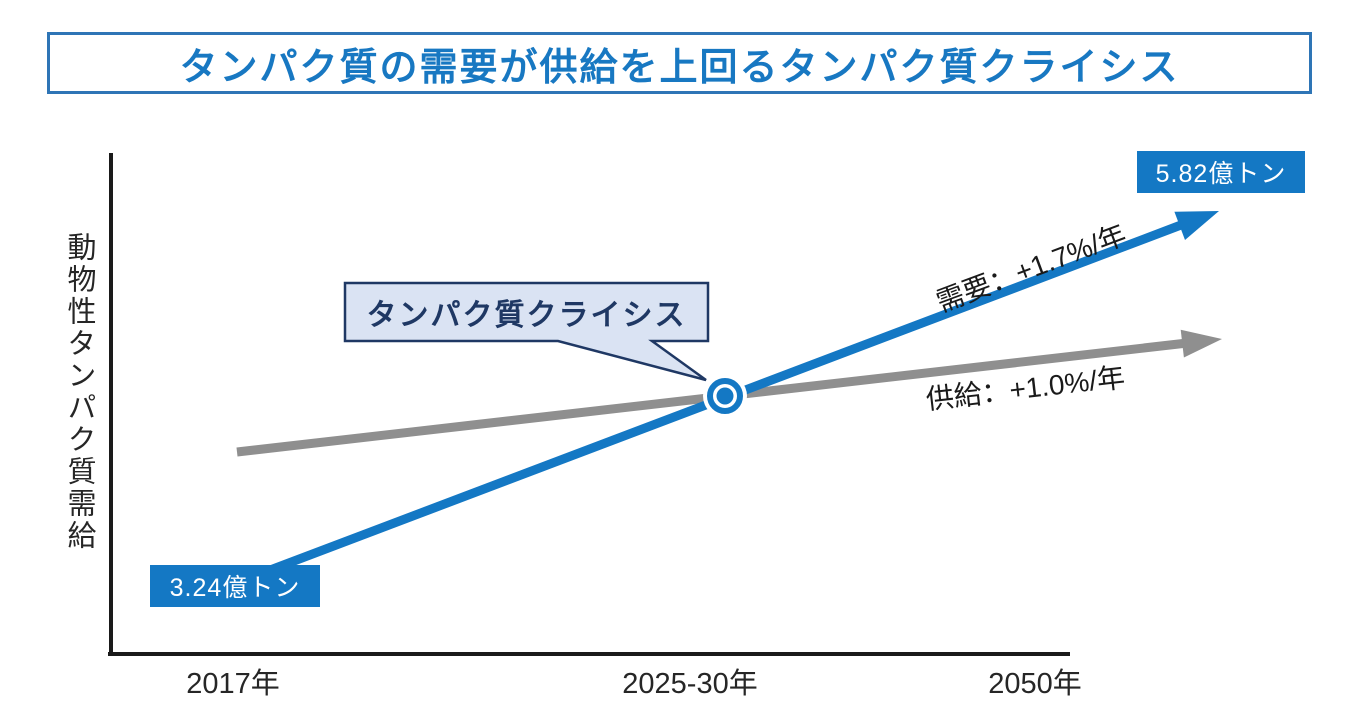  Describe the element at coordinates (1035, 684) in the screenshot. I see `x-tick-2050: 2050年` at that location.